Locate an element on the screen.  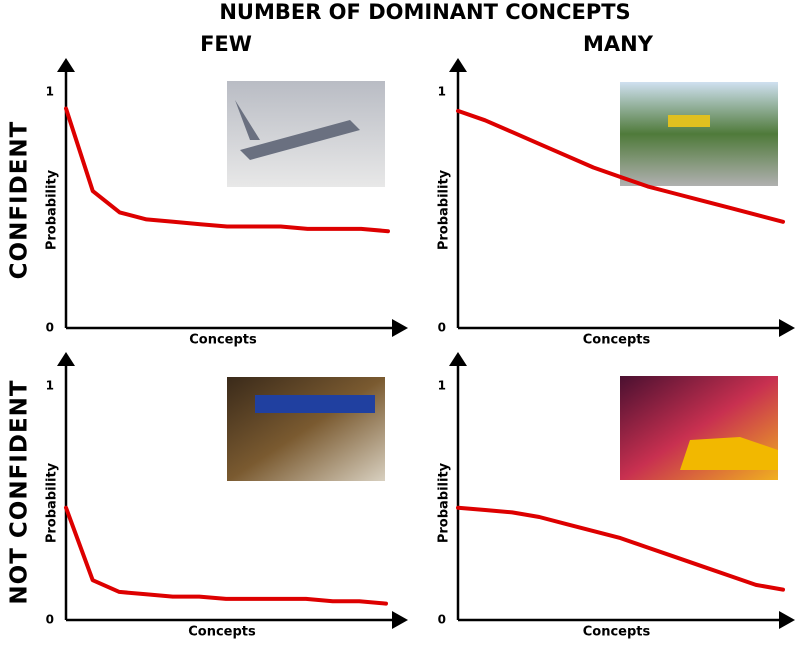
row-label: CONFIDENT is located at coordinates (20, 200).